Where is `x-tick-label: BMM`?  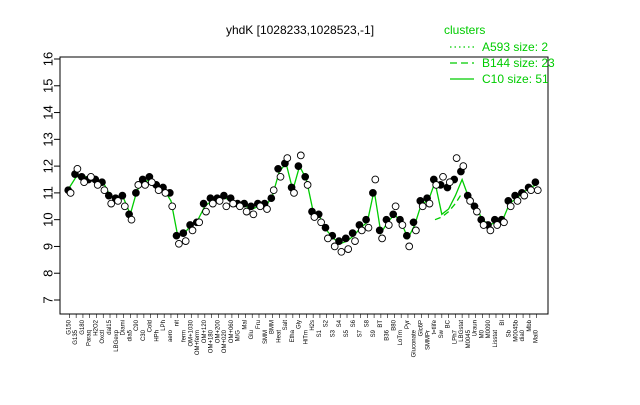
x-tick-label: BMM is located at coordinates (273, 327).